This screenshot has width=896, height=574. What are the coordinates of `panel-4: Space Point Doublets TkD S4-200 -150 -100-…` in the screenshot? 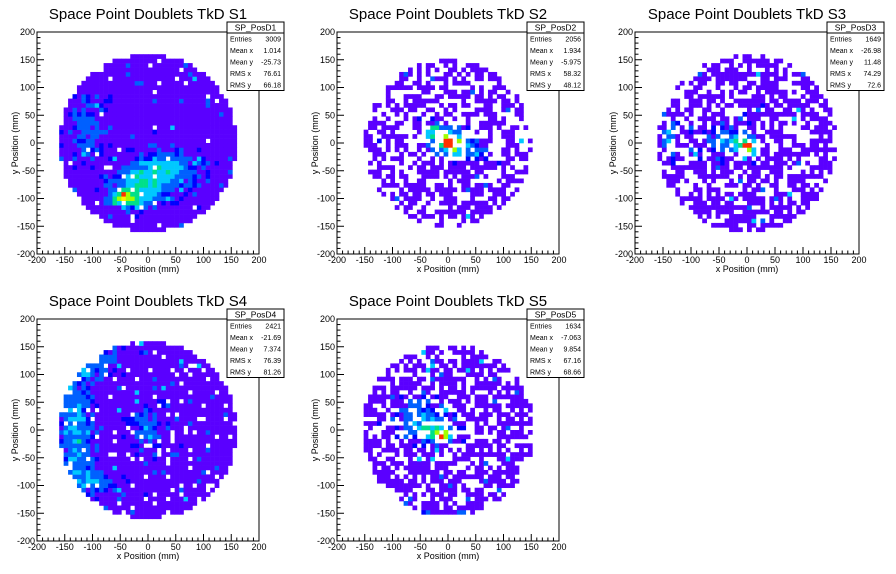 It's located at (147, 427).